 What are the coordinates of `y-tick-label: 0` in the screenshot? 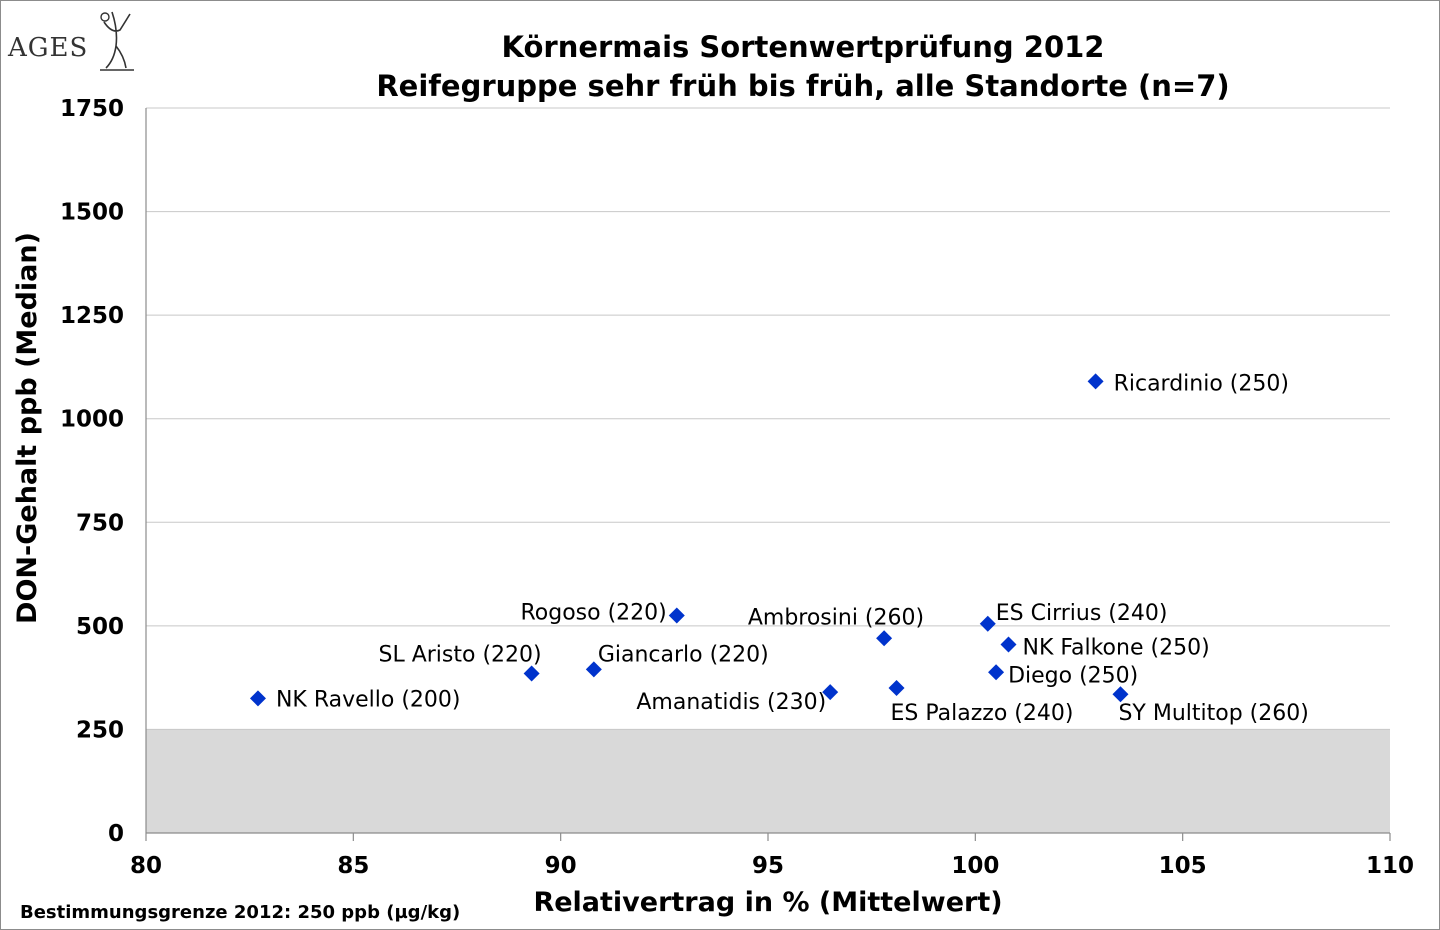 It's located at (116, 834).